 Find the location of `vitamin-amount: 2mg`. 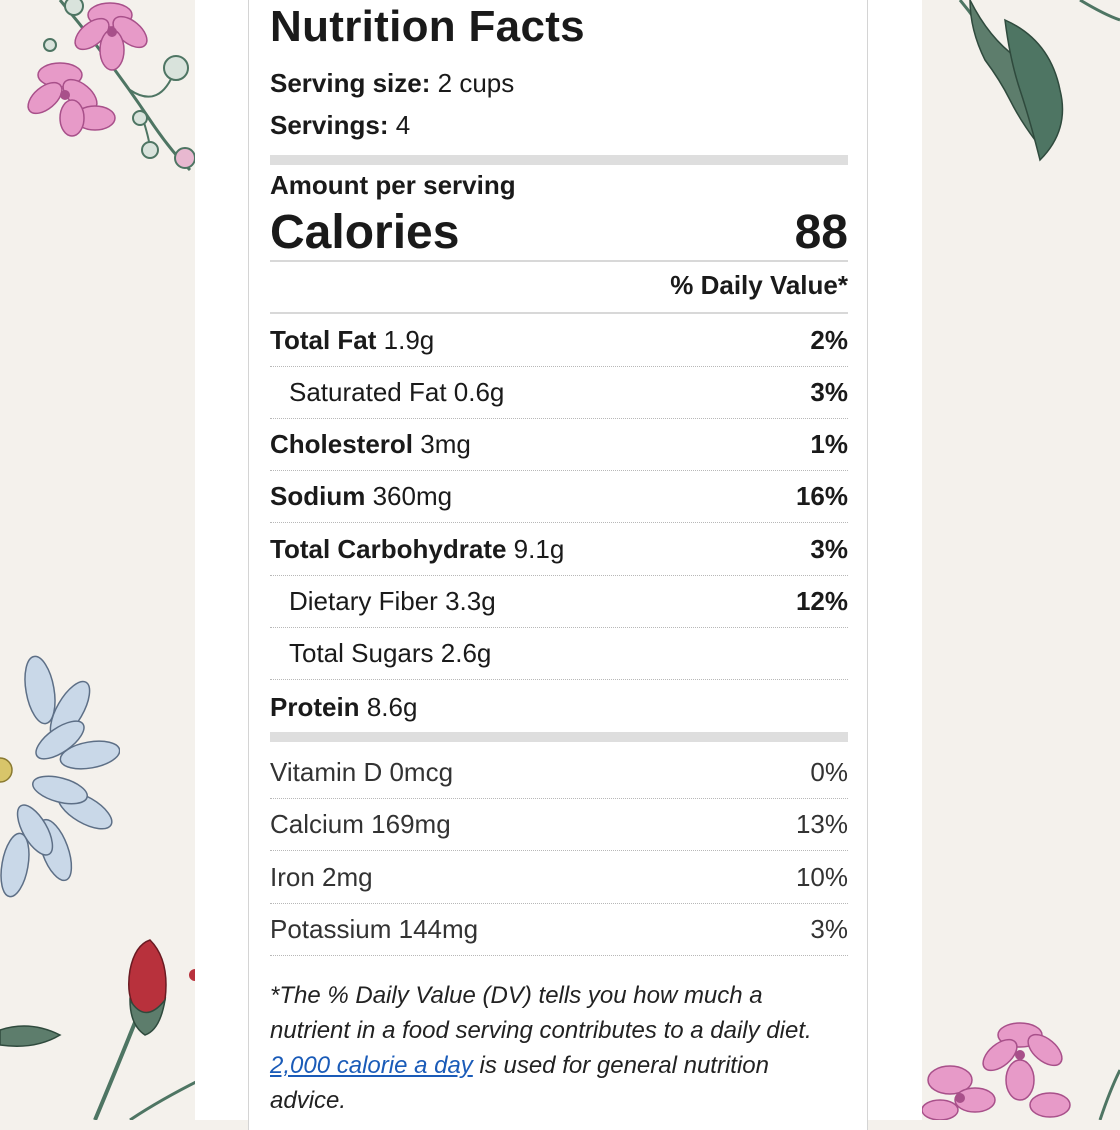

vitamin-amount: 2mg is located at coordinates (347, 877).